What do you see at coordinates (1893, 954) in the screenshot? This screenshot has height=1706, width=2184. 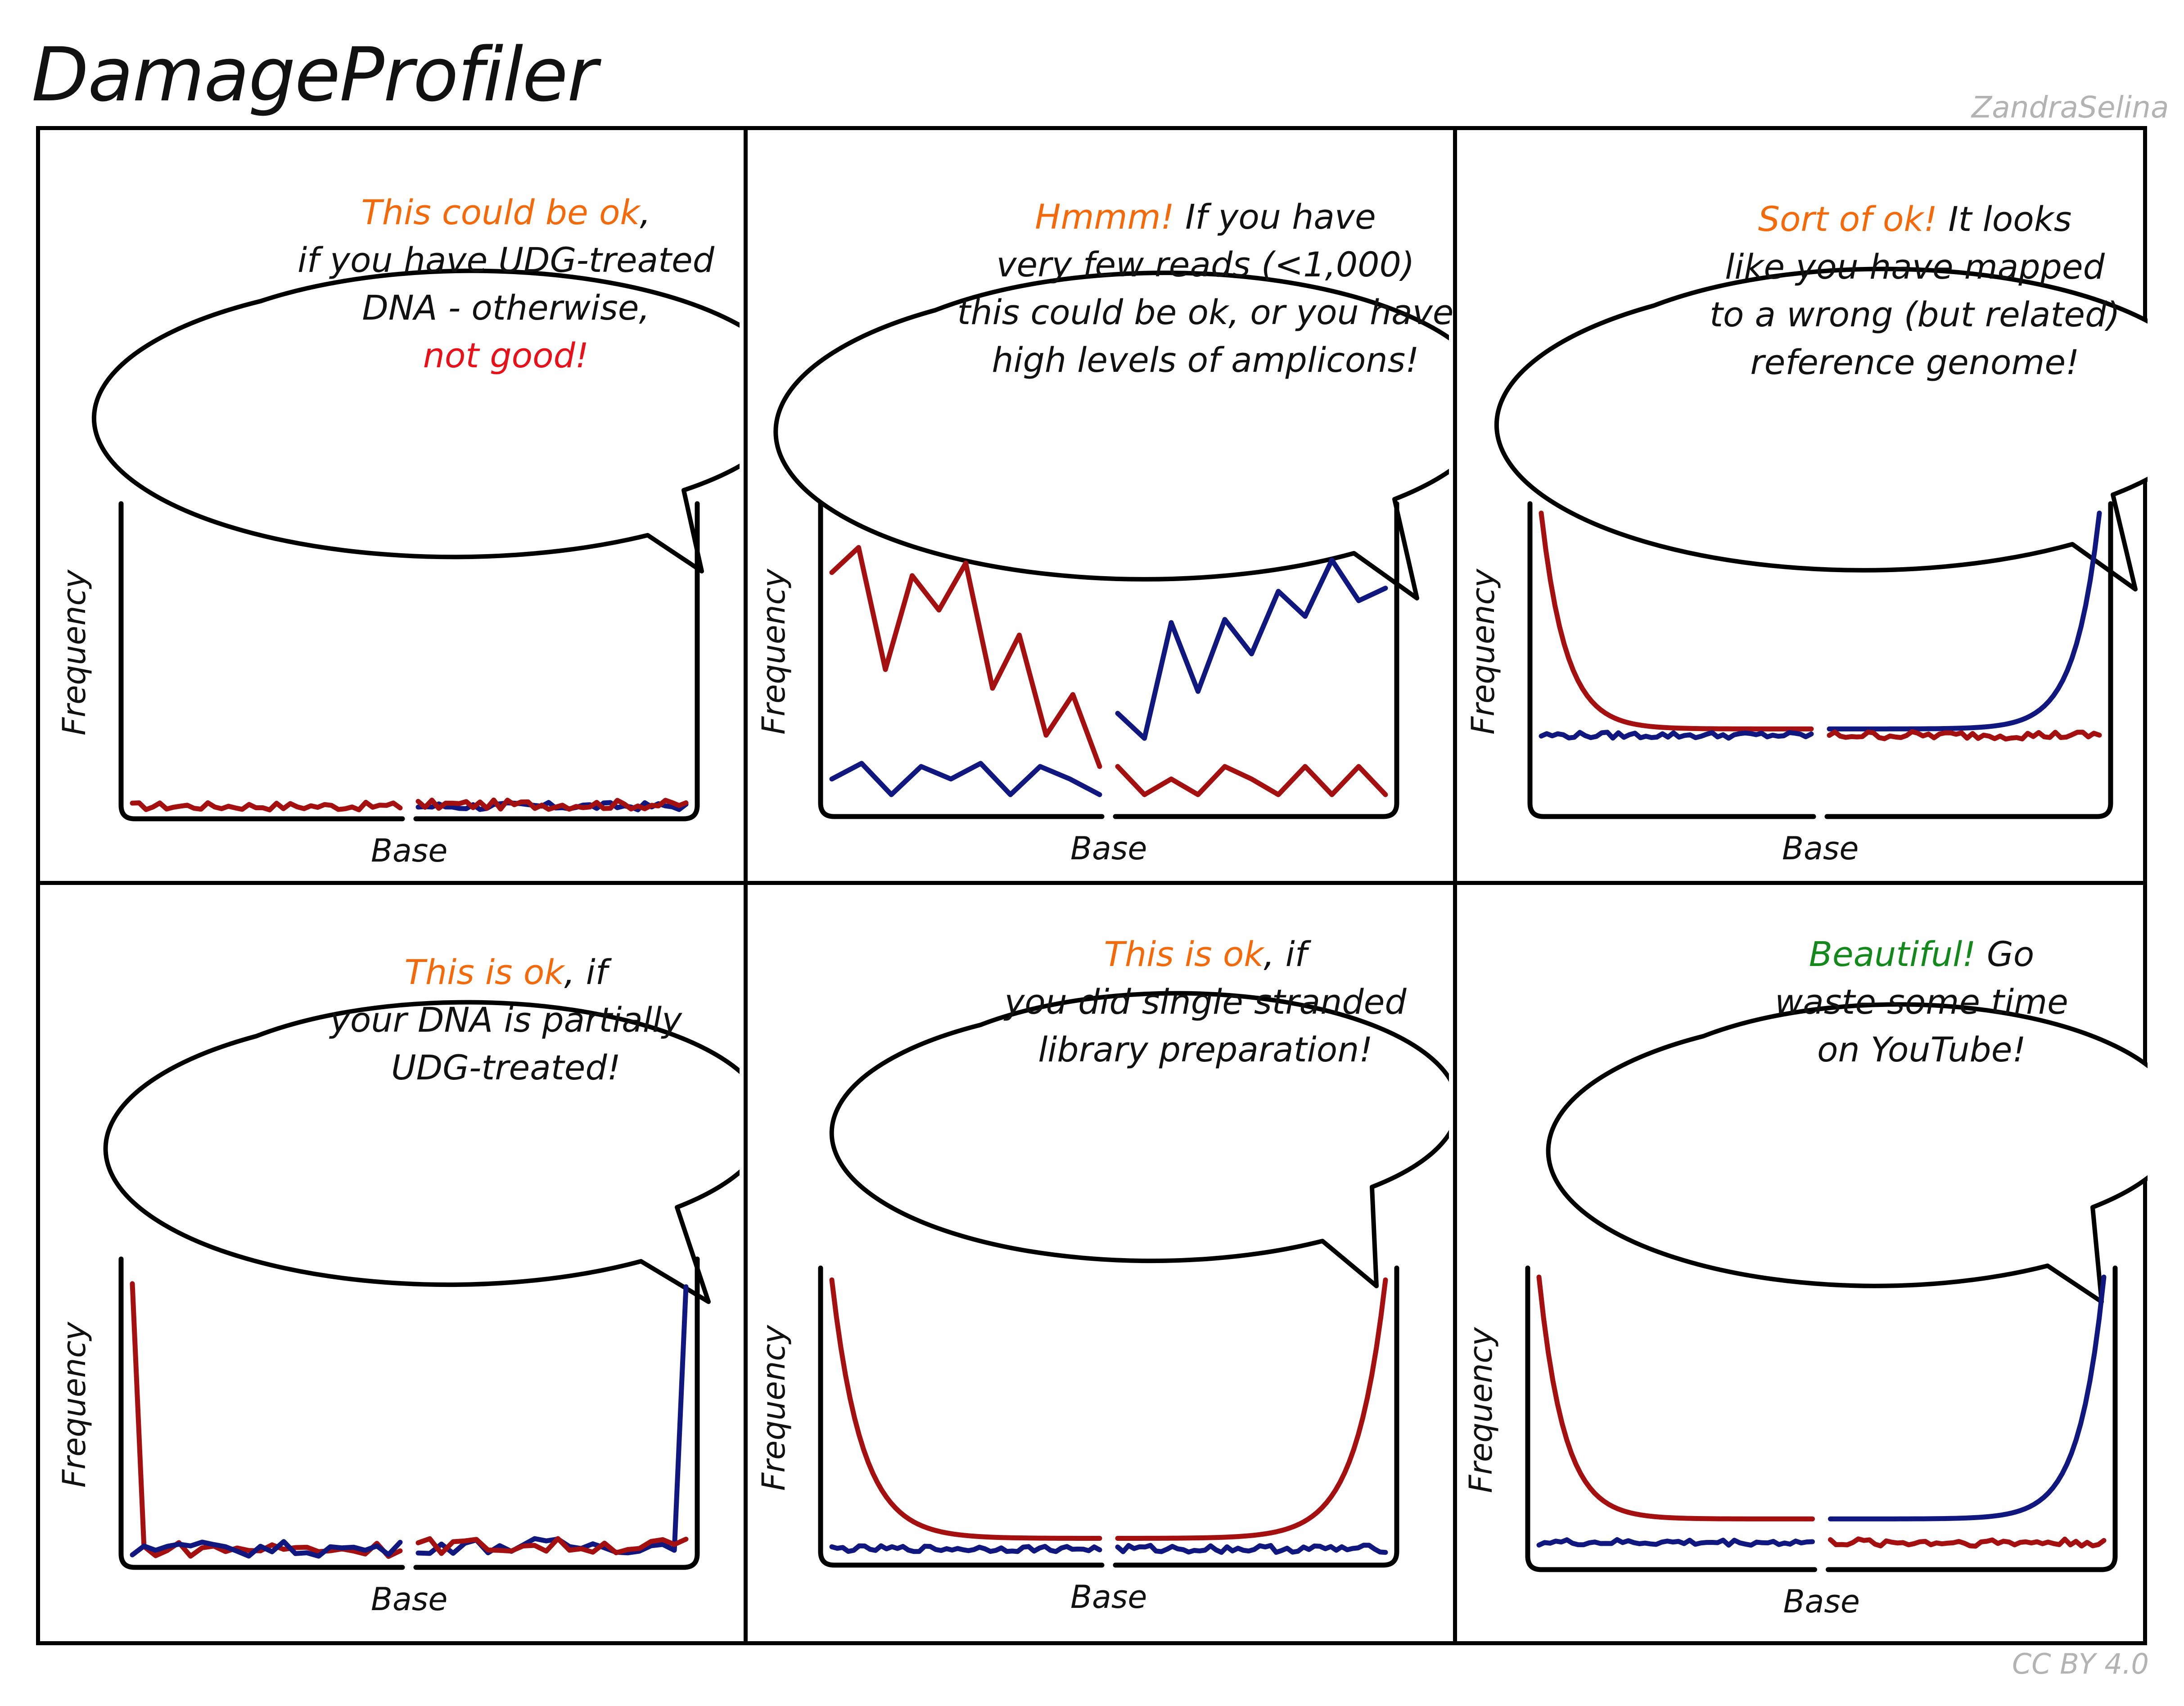 I see `highlight-text: Beautiful!` at bounding box center [1893, 954].